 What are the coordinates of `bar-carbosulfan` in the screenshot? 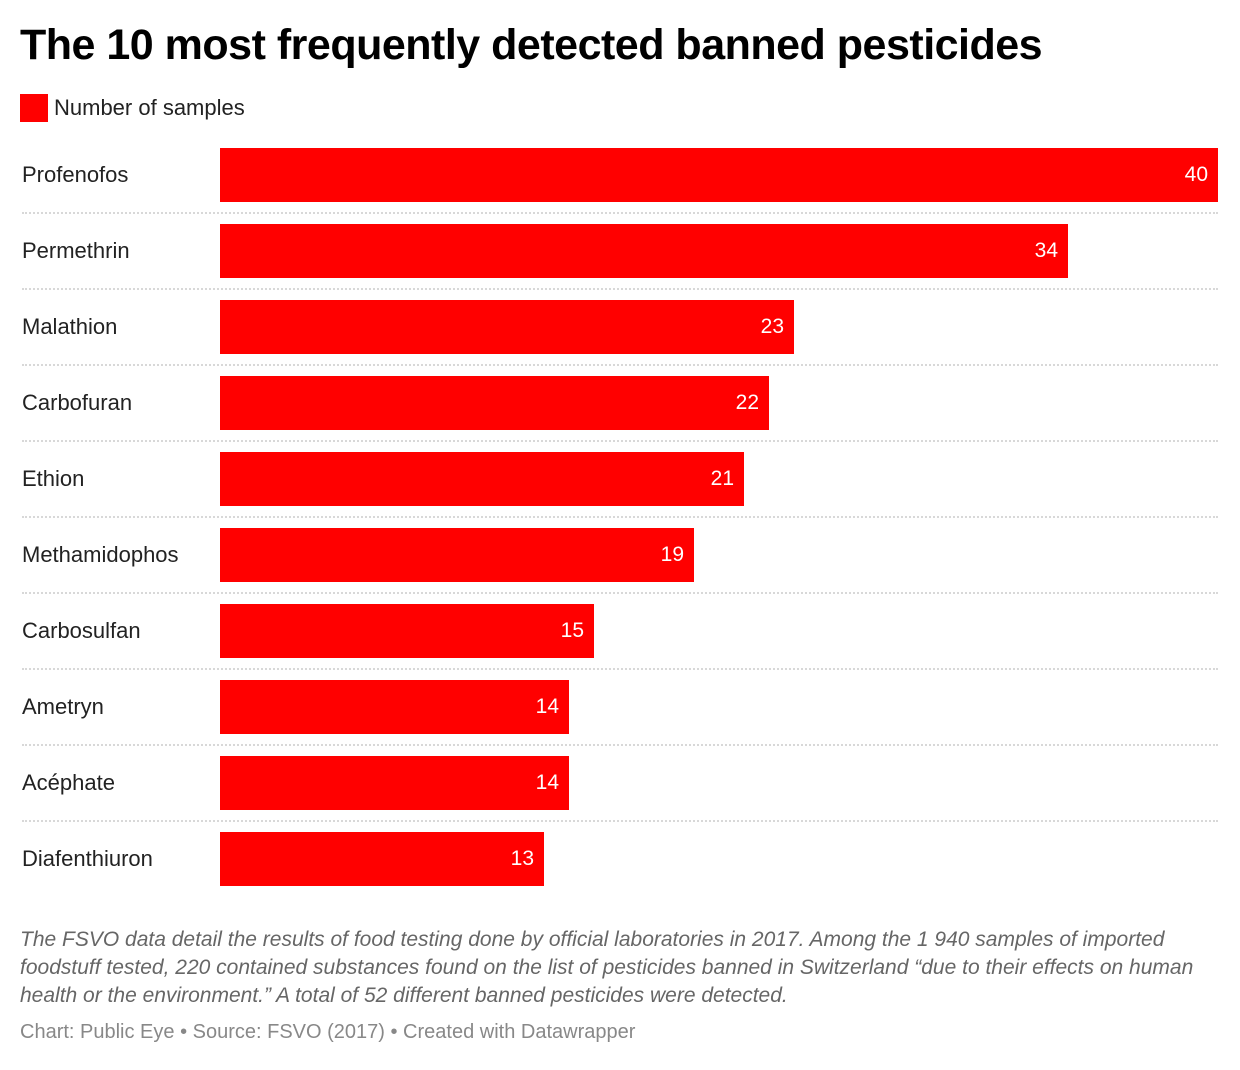 It's located at (407, 631).